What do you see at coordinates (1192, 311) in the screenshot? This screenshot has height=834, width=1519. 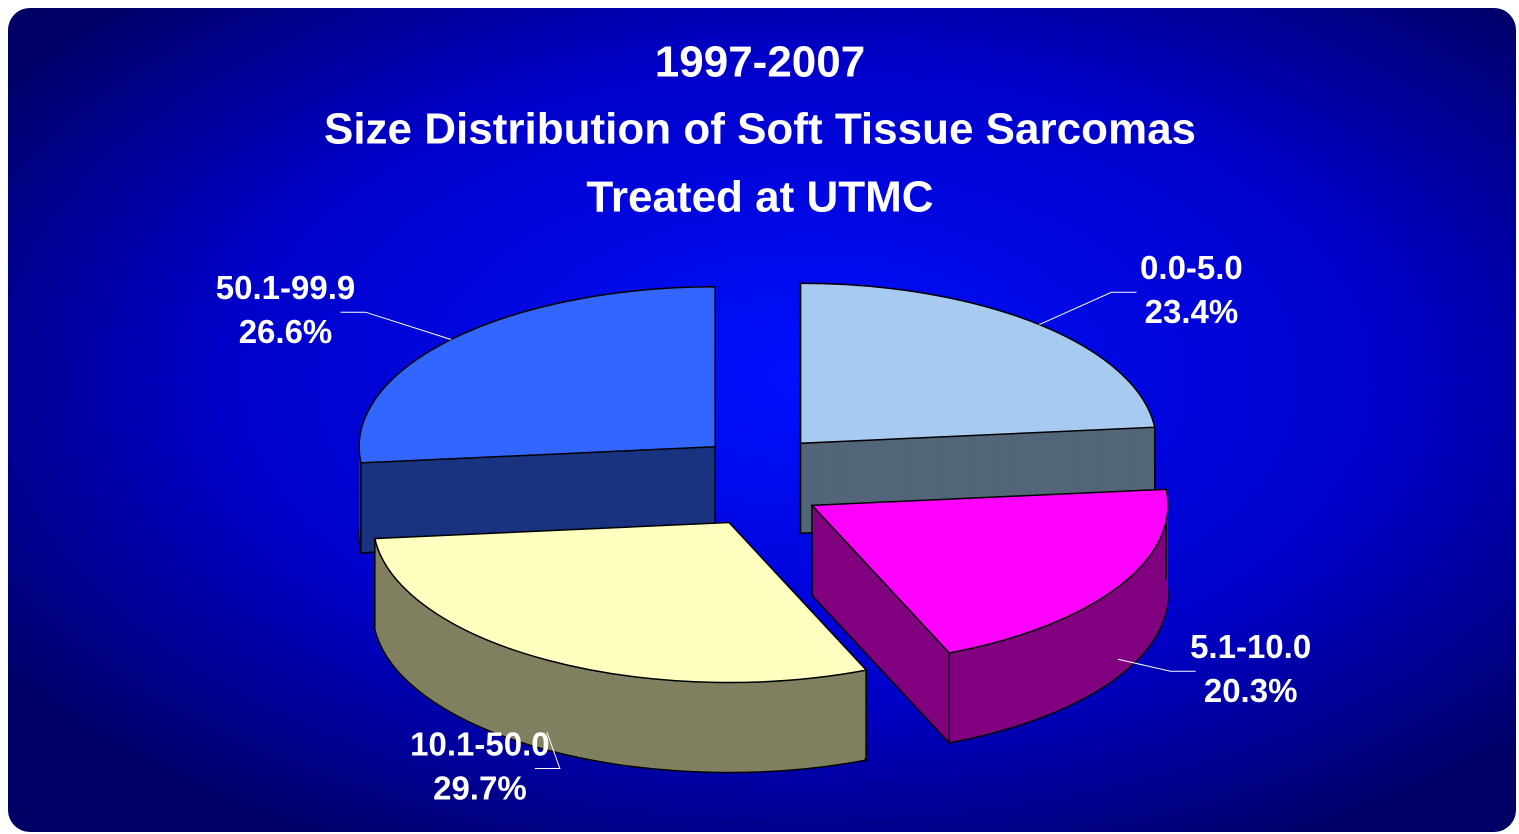 I see `data-label: 23.4%` at bounding box center [1192, 311].